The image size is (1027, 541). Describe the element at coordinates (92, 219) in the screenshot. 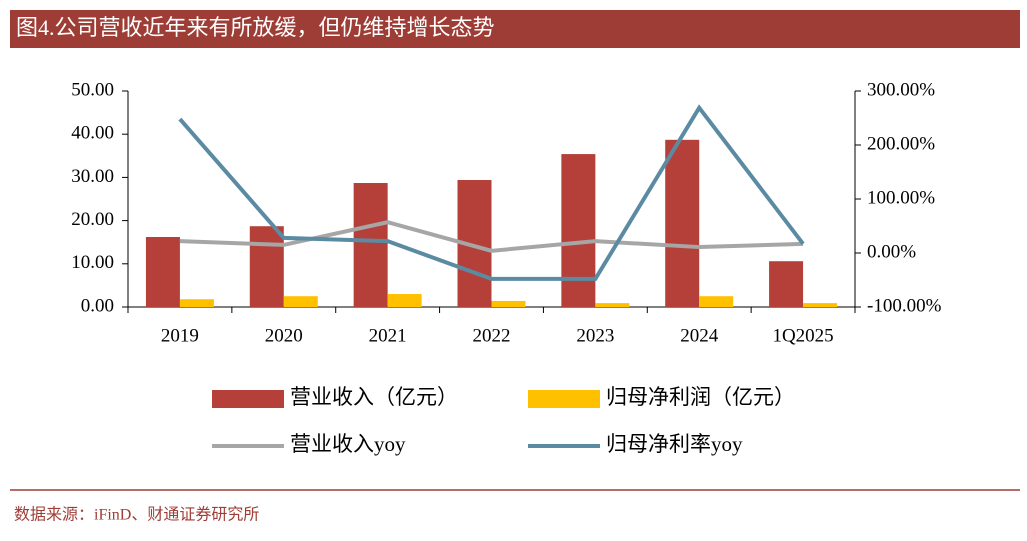

I see `y-tick-label: 20.00` at that location.